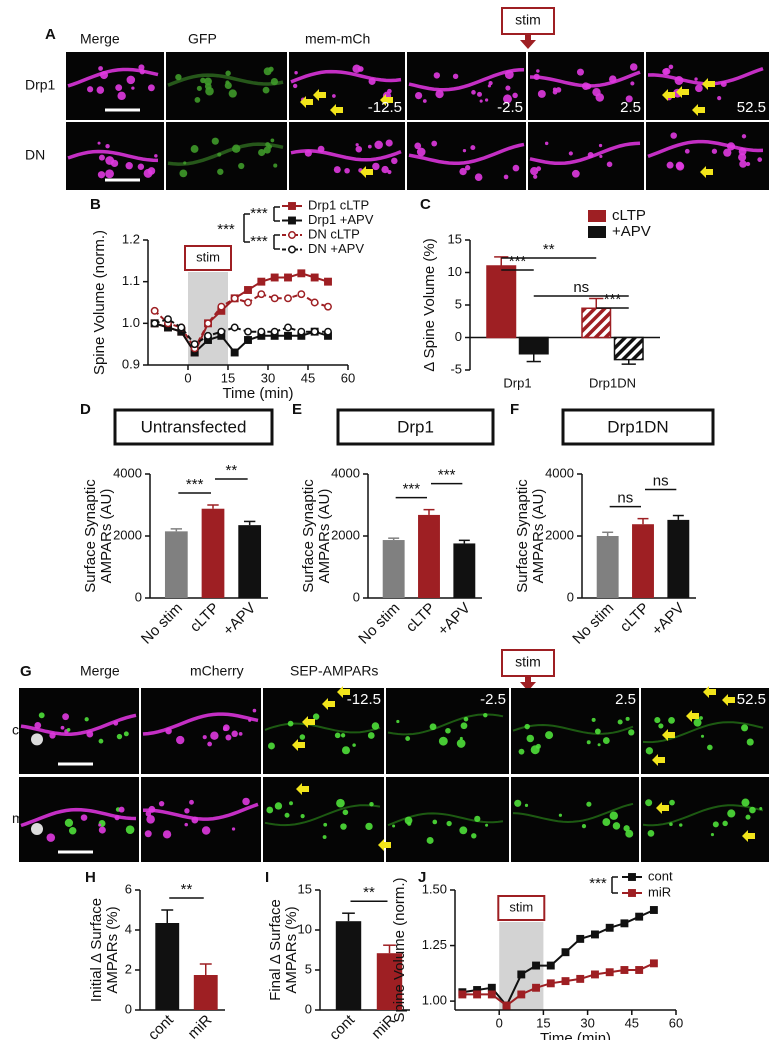  Describe the element at coordinates (575, 1035) in the screenshot. I see `x-axis-label: Time (min)` at that location.